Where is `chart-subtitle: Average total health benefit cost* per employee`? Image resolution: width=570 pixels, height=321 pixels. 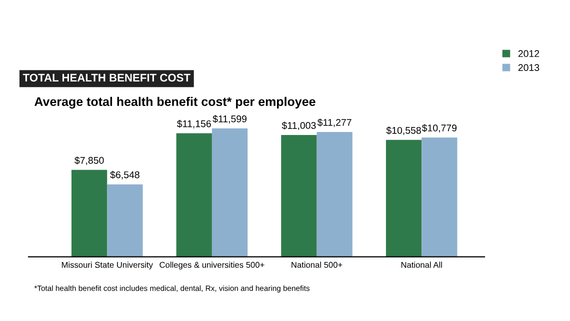 chart-subtitle: Average total health benefit cost* per employee is located at coordinates (175, 102).